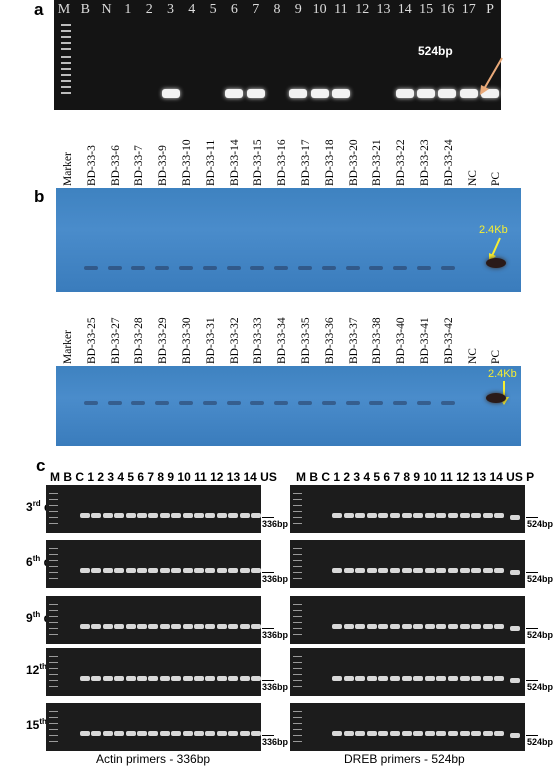 The height and width of the screenshot is (771, 553). I want to click on panel-a-band, so click(234, 93).